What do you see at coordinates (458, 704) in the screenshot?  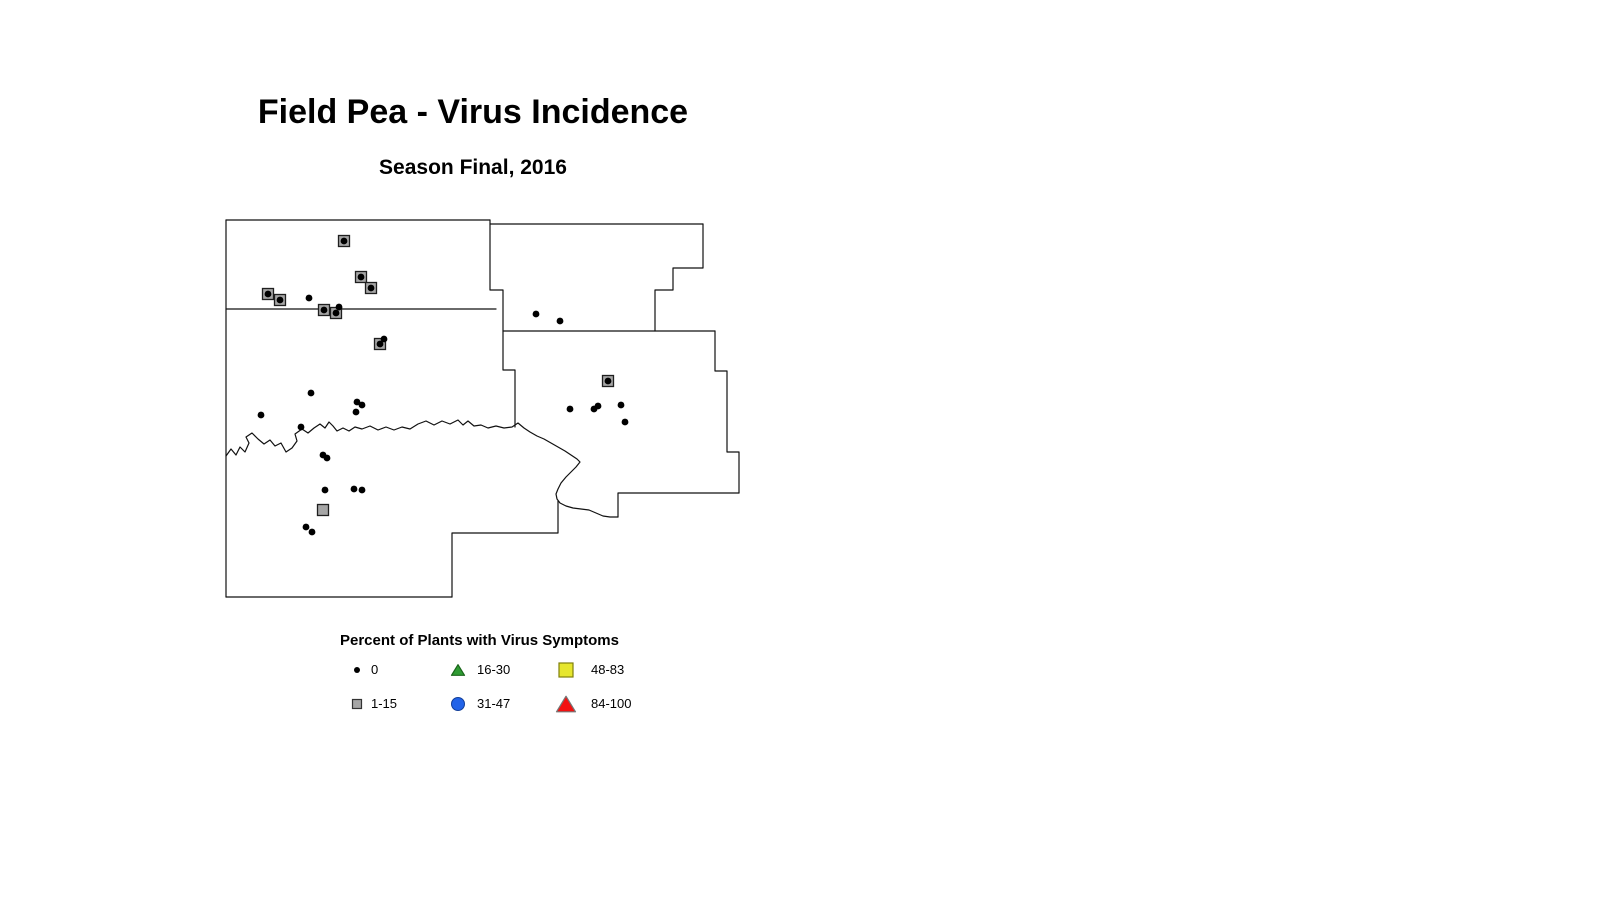 I see `legend-circle-icon` at bounding box center [458, 704].